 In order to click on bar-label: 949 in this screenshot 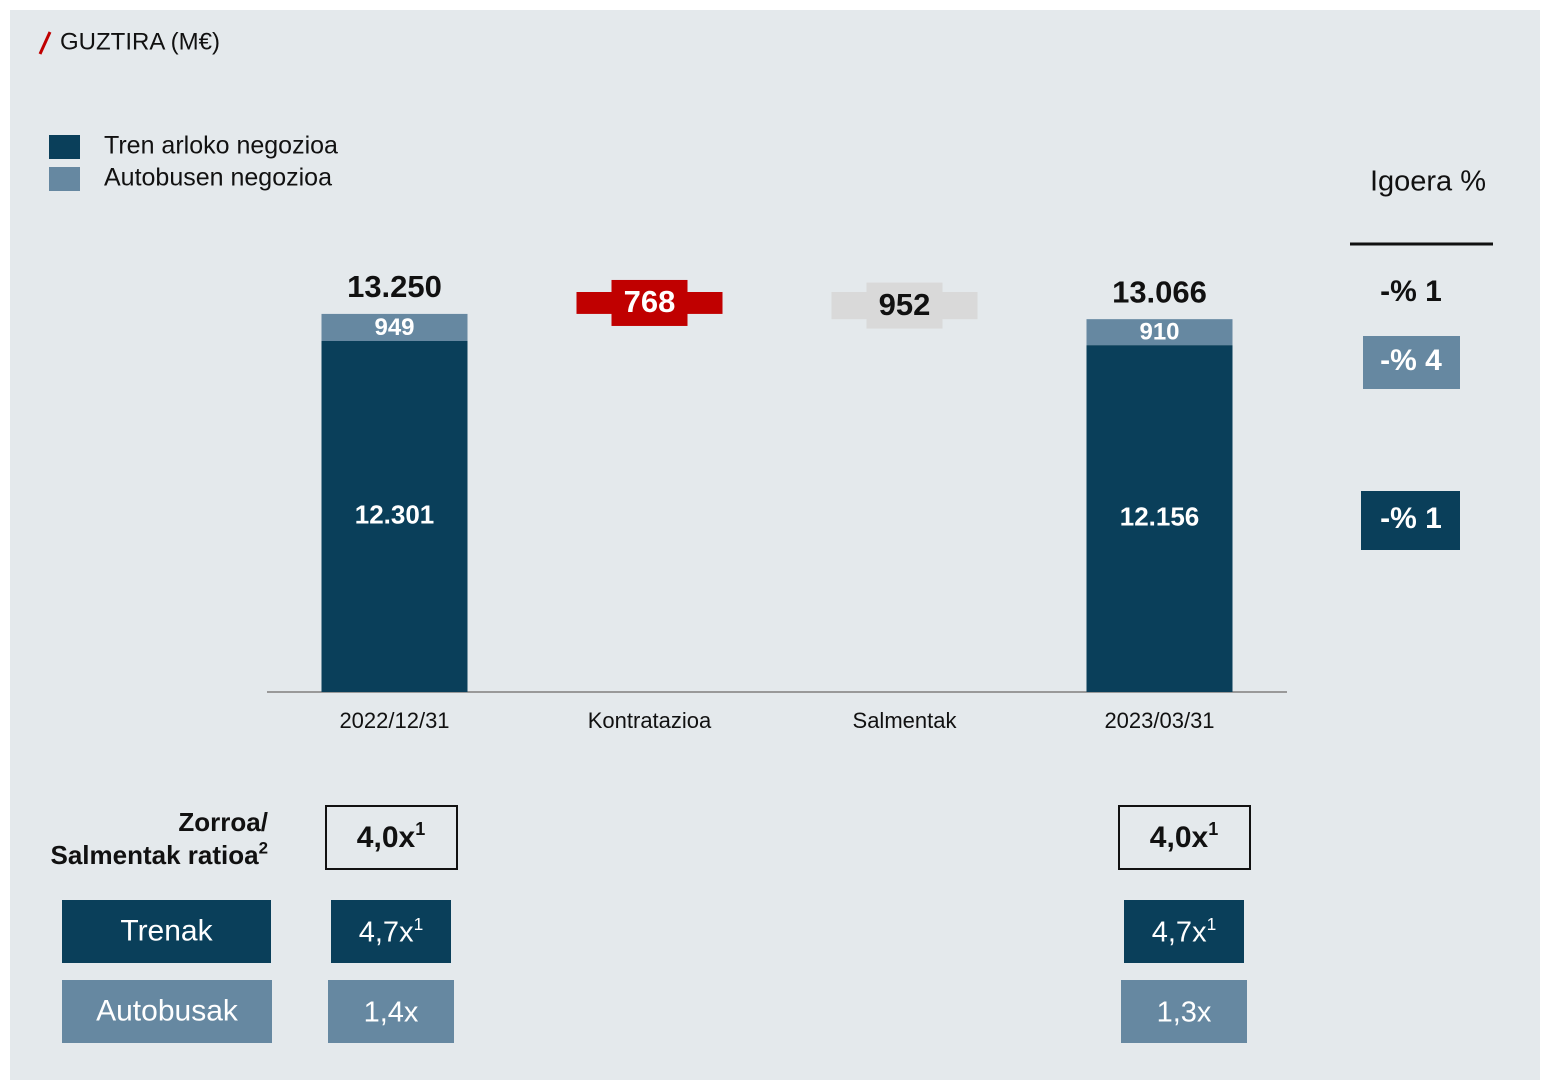, I will do `click(394, 327)`.